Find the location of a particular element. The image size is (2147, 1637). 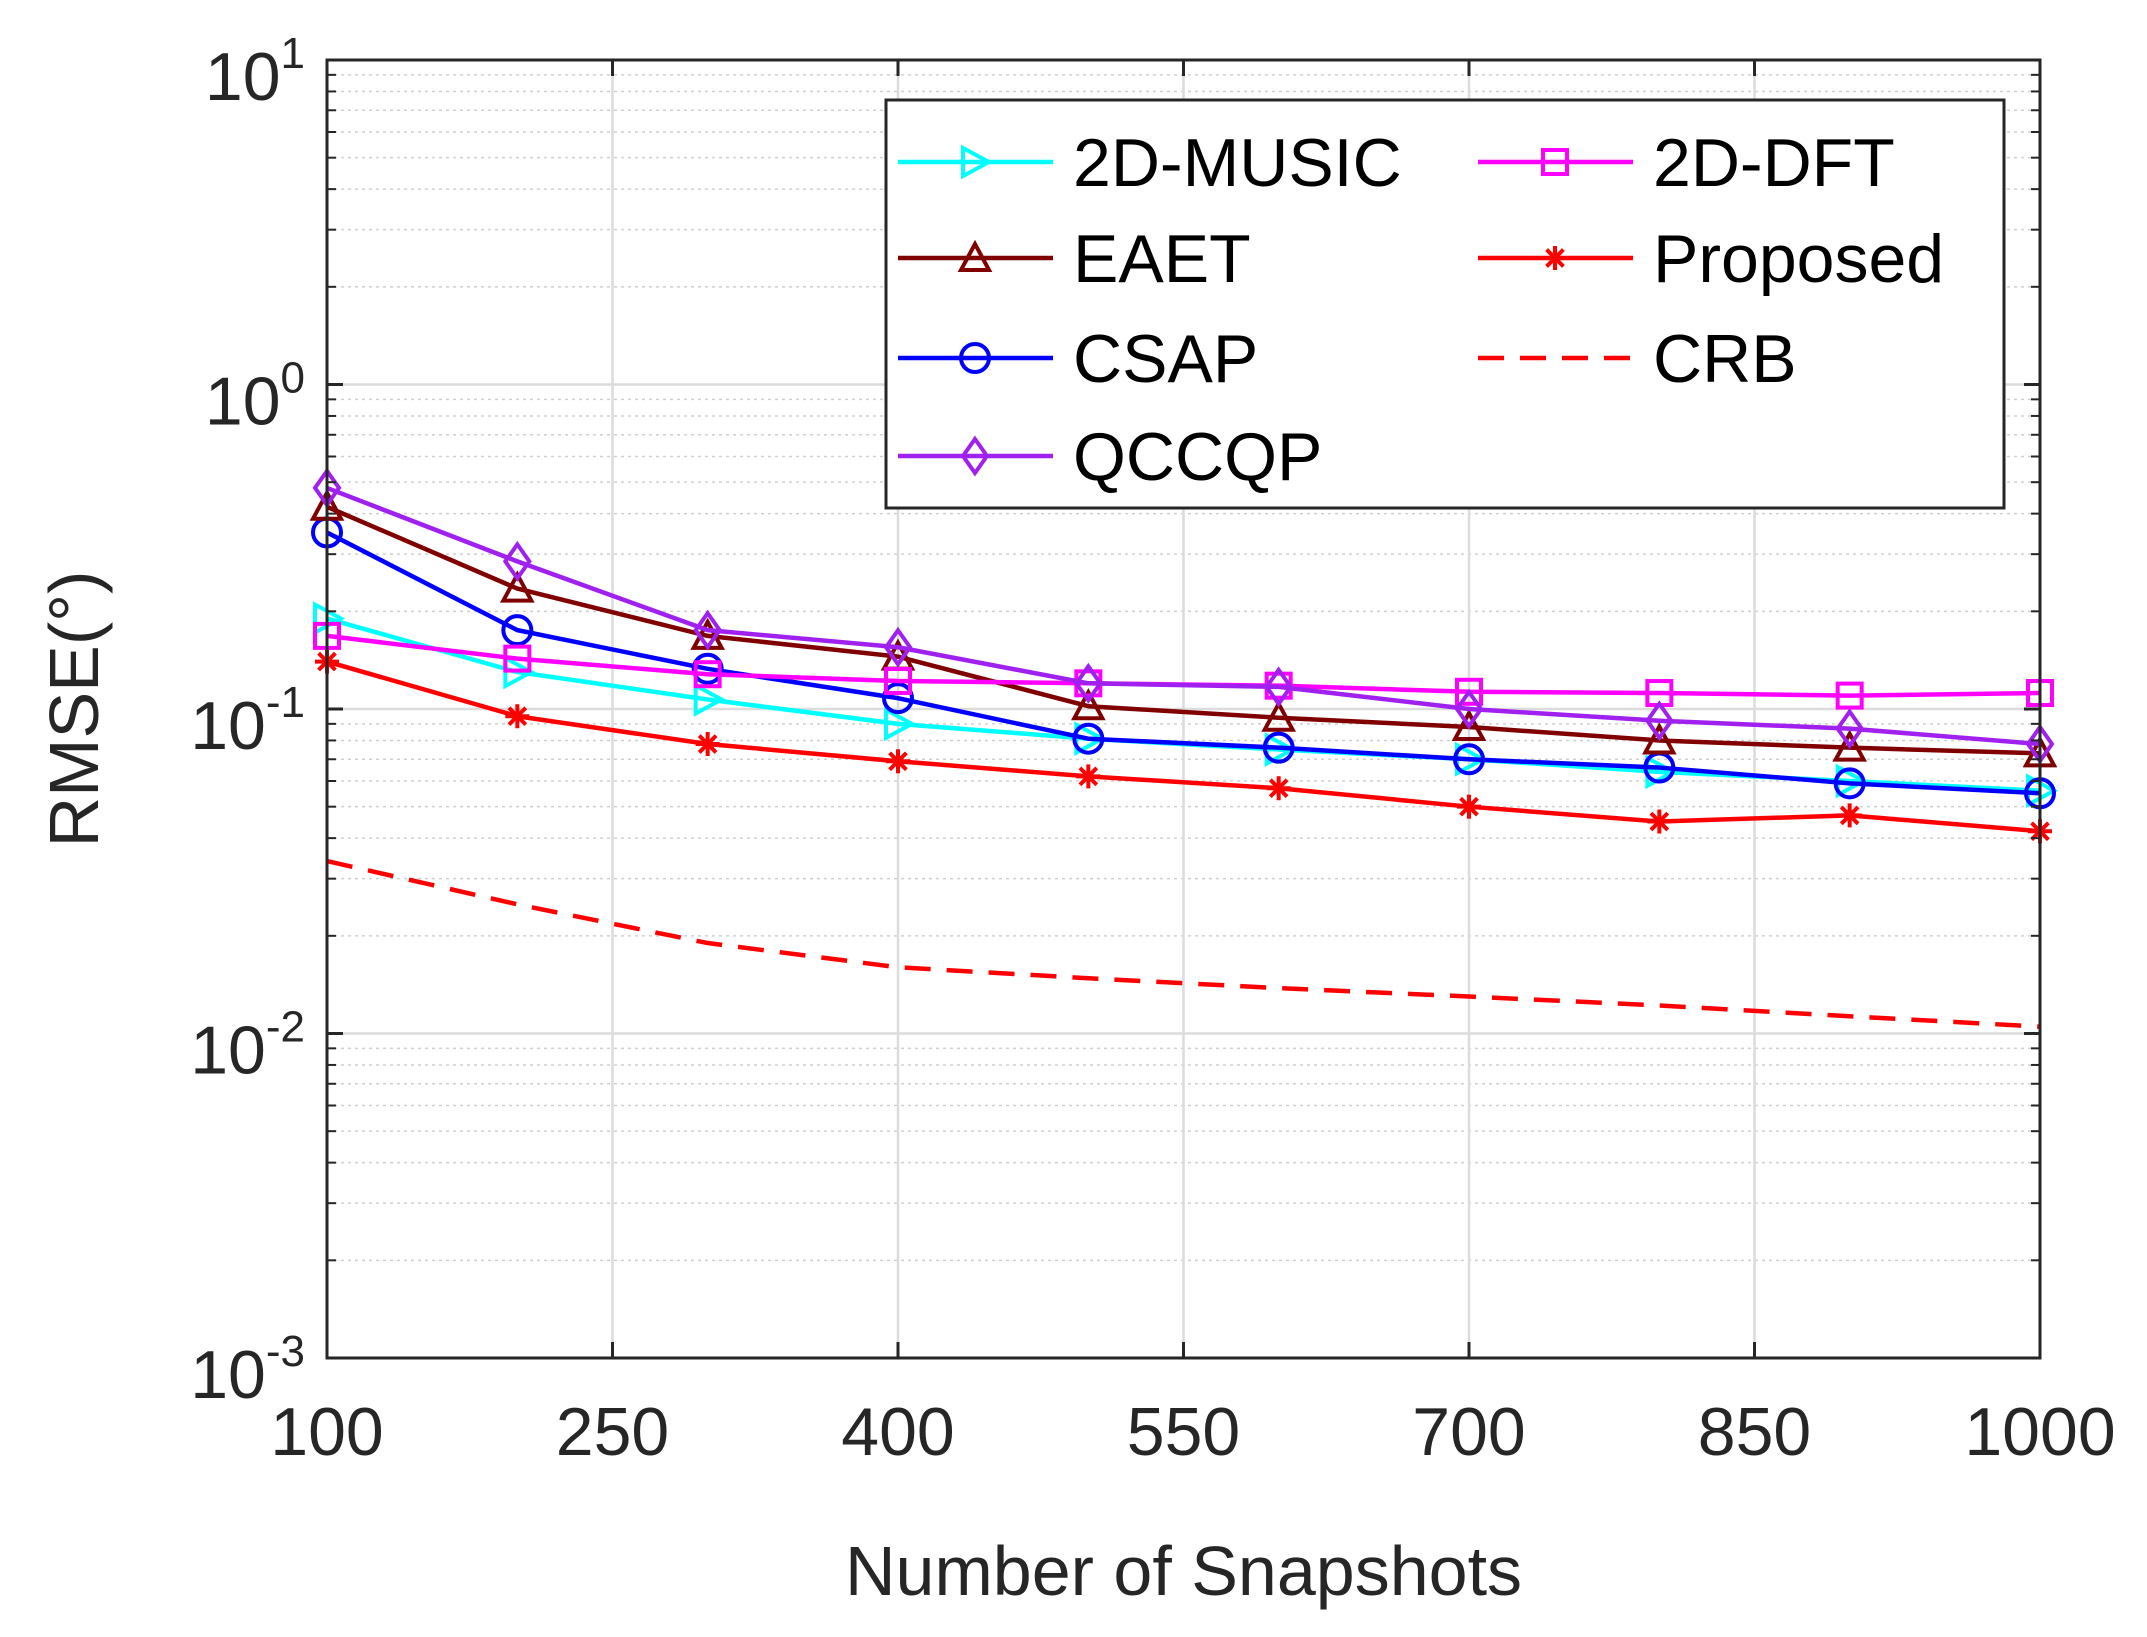

x-tick-label: 700 is located at coordinates (1468, 1432).